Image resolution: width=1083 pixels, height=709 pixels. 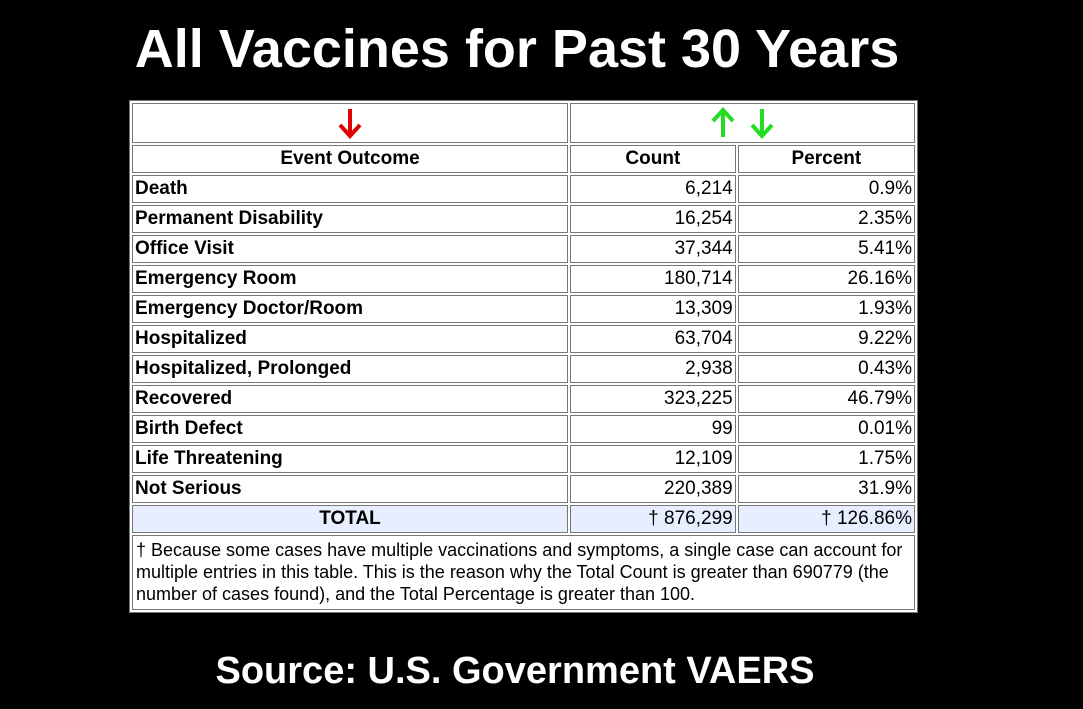 What do you see at coordinates (653, 339) in the screenshot?
I see `count-cell: 63,704` at bounding box center [653, 339].